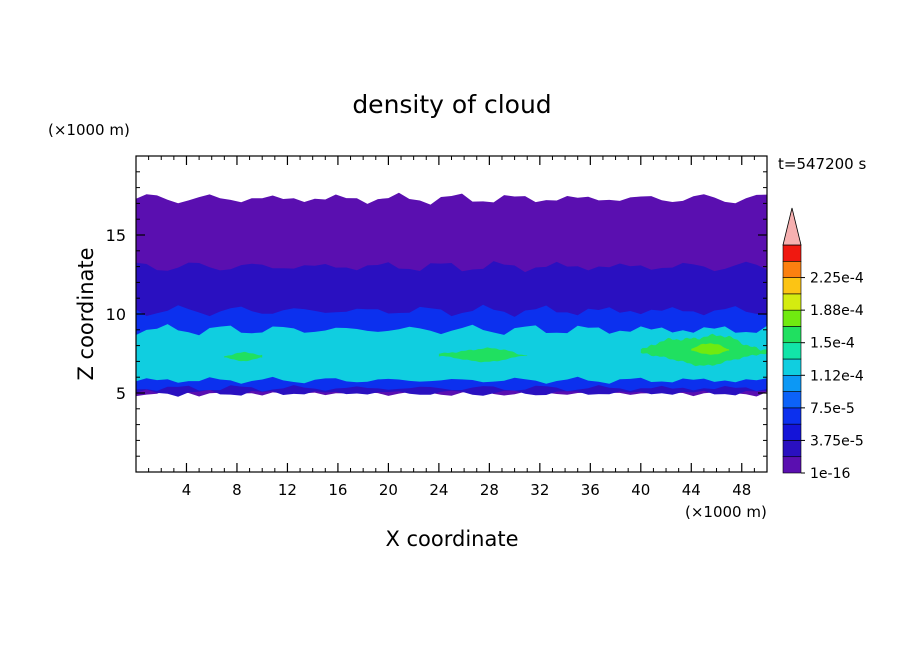 Image resolution: width=904 pixels, height=654 pixels. What do you see at coordinates (337, 490) in the screenshot?
I see `x-tick-label: 16` at bounding box center [337, 490].